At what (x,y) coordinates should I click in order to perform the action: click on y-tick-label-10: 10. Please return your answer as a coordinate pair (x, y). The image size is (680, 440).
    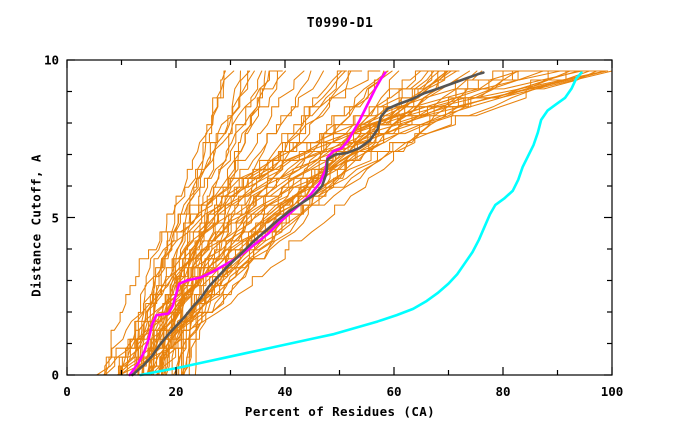
    Looking at the image, I should click on (51, 60).